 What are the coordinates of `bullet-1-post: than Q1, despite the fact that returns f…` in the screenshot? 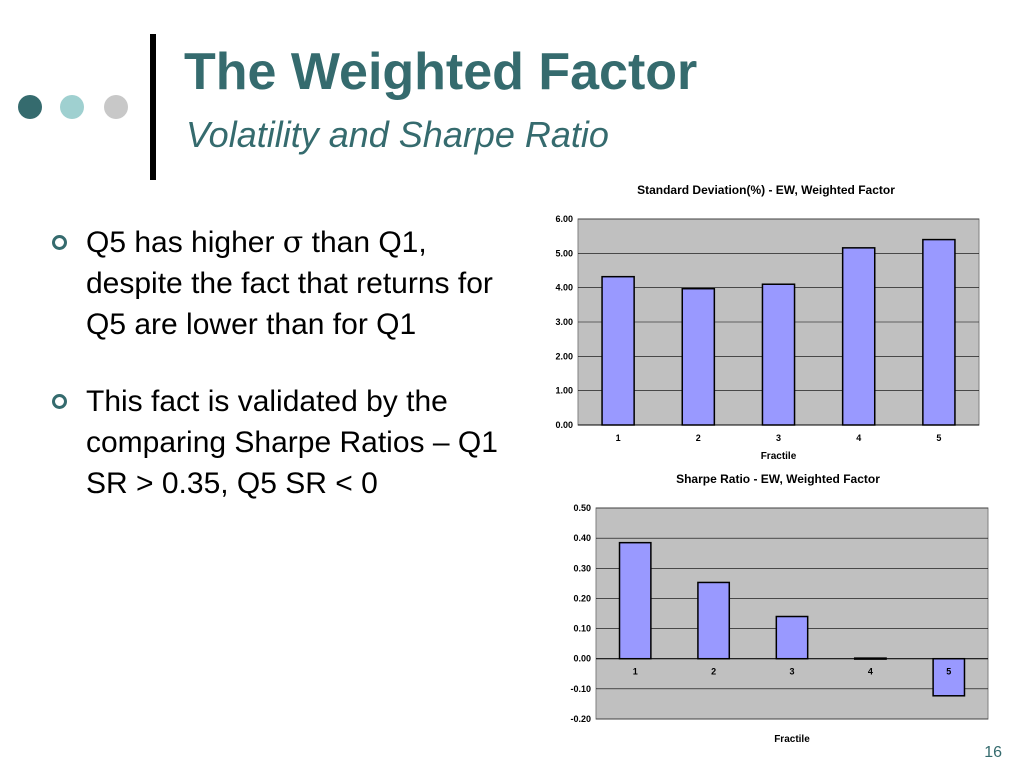 It's located at (289, 283).